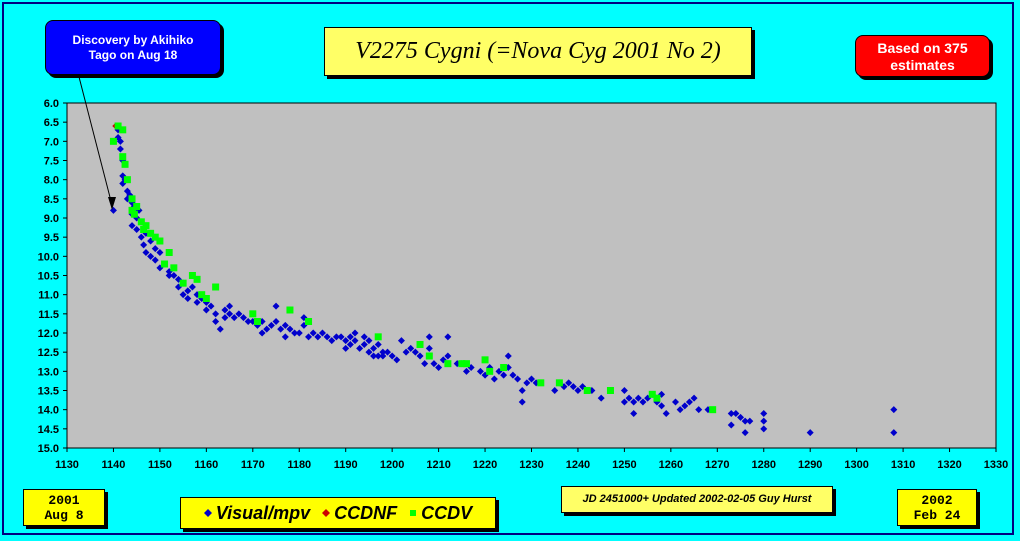  I want to click on y-tick-label: 11.0, so click(48, 296).